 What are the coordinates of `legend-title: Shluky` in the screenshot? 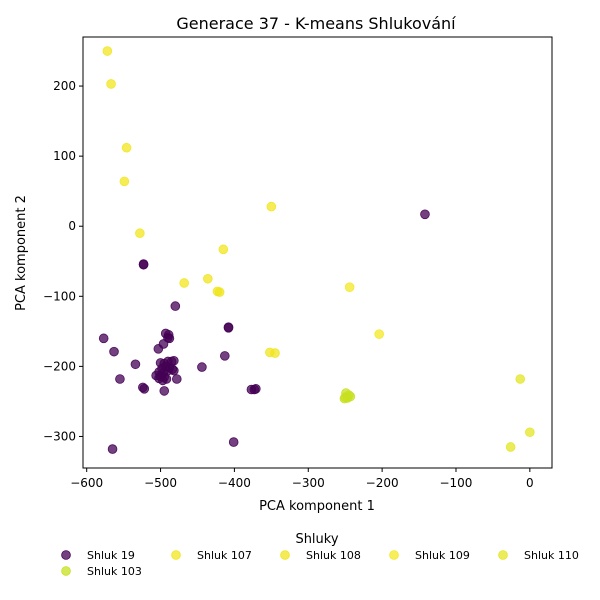 It's located at (316, 539).